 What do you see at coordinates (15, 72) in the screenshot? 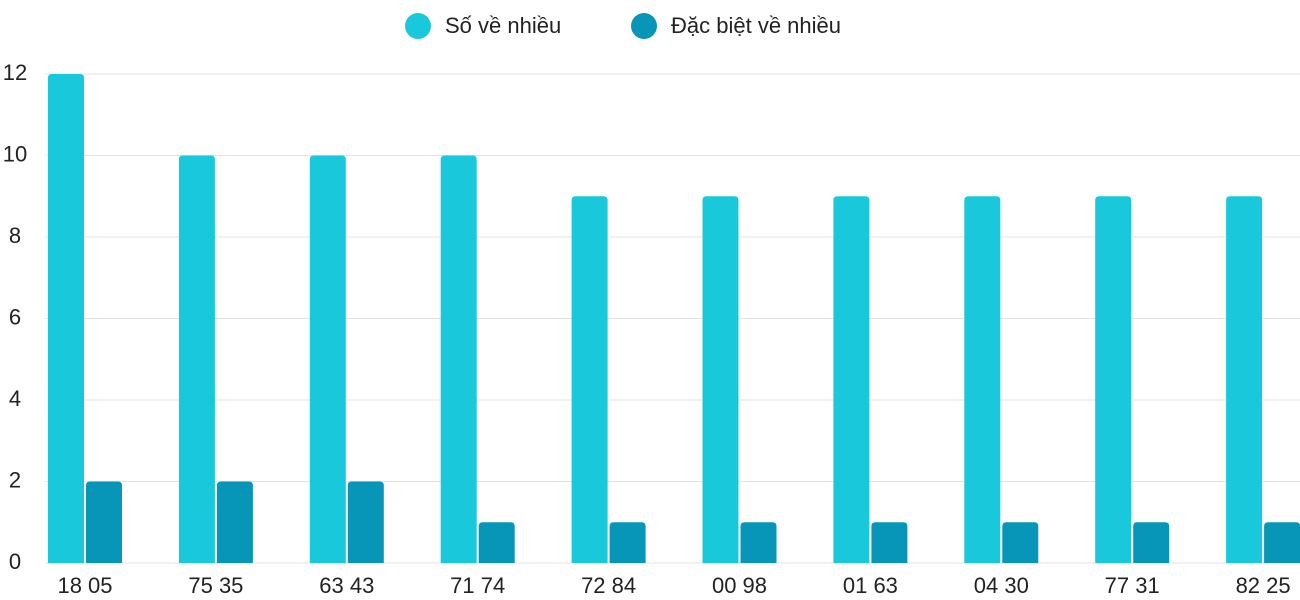
I see `y-tick-label: 12` at bounding box center [15, 72].